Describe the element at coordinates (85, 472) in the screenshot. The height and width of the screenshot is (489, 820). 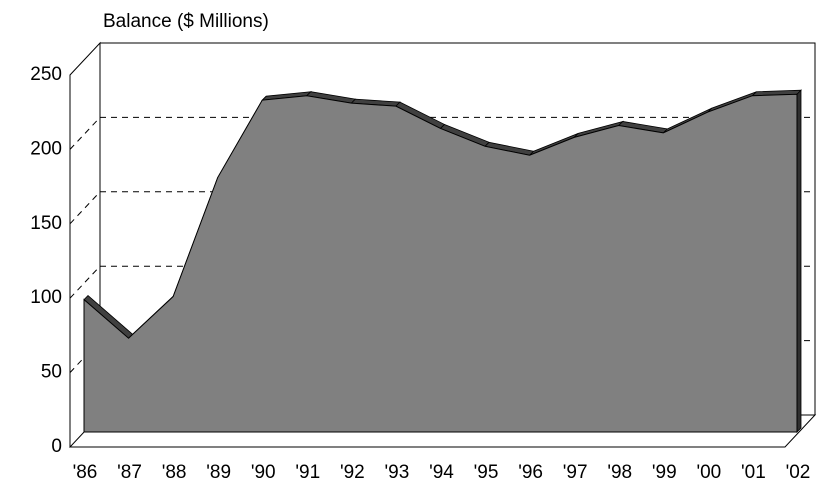
I see `x-tick-label: '86` at that location.